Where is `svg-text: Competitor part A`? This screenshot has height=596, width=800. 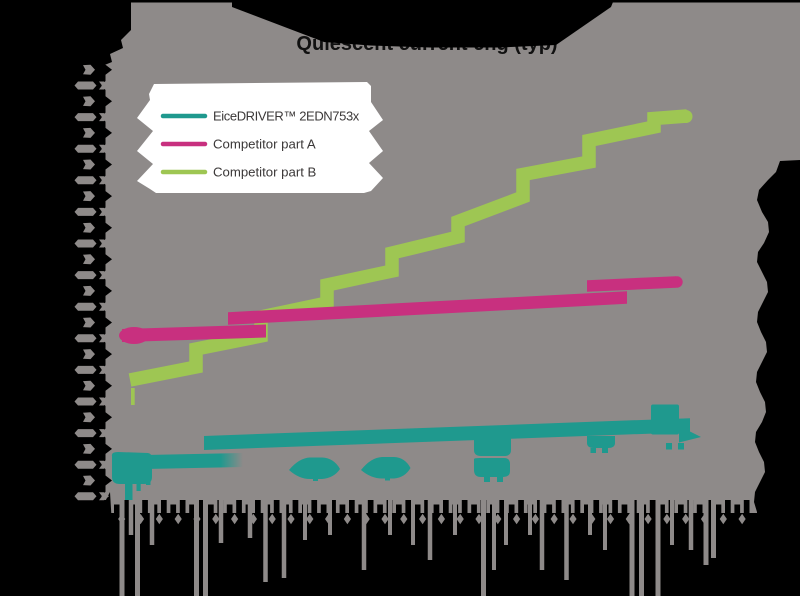 svg-text: Competitor part A is located at coordinates (264, 144).